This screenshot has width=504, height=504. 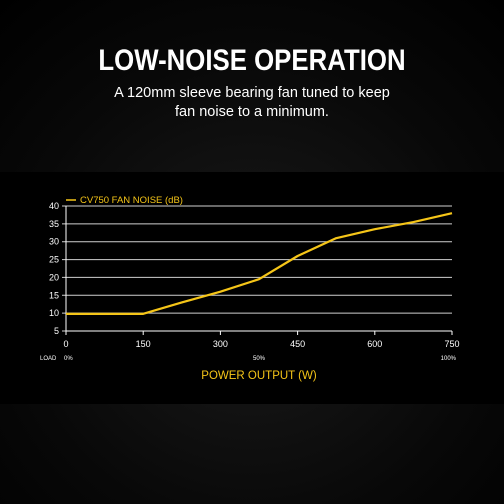 I want to click on x-tick-label: 750, so click(x=451, y=344).